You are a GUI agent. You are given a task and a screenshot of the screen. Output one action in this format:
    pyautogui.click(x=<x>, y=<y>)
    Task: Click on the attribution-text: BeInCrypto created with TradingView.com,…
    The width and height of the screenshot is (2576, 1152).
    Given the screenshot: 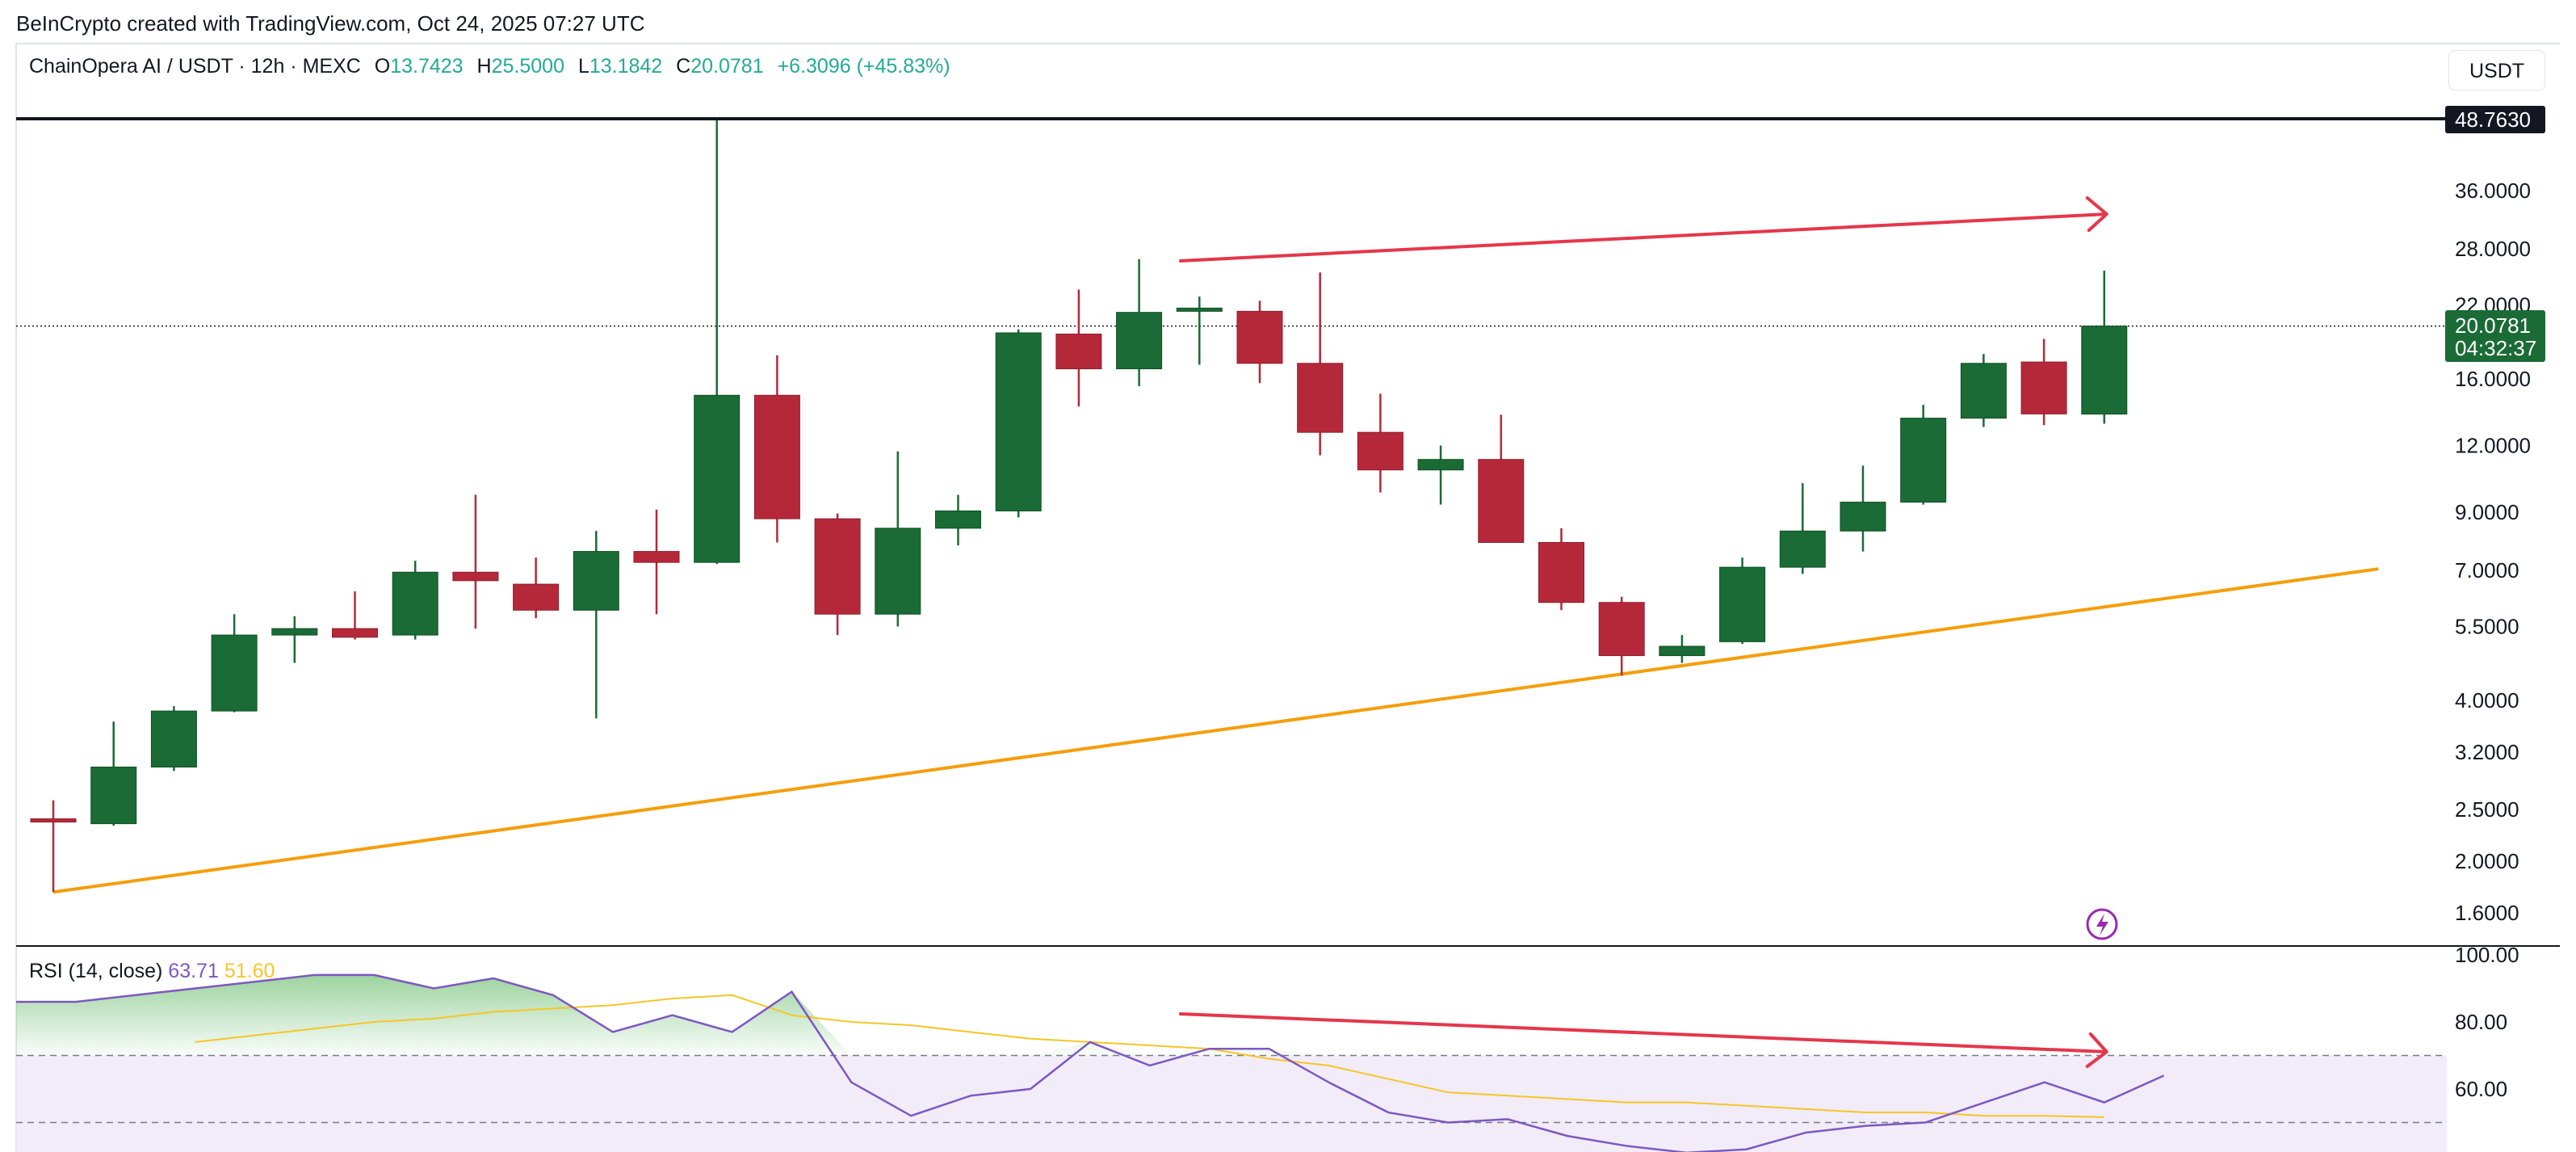 What is the action you would take?
    pyautogui.click(x=330, y=23)
    